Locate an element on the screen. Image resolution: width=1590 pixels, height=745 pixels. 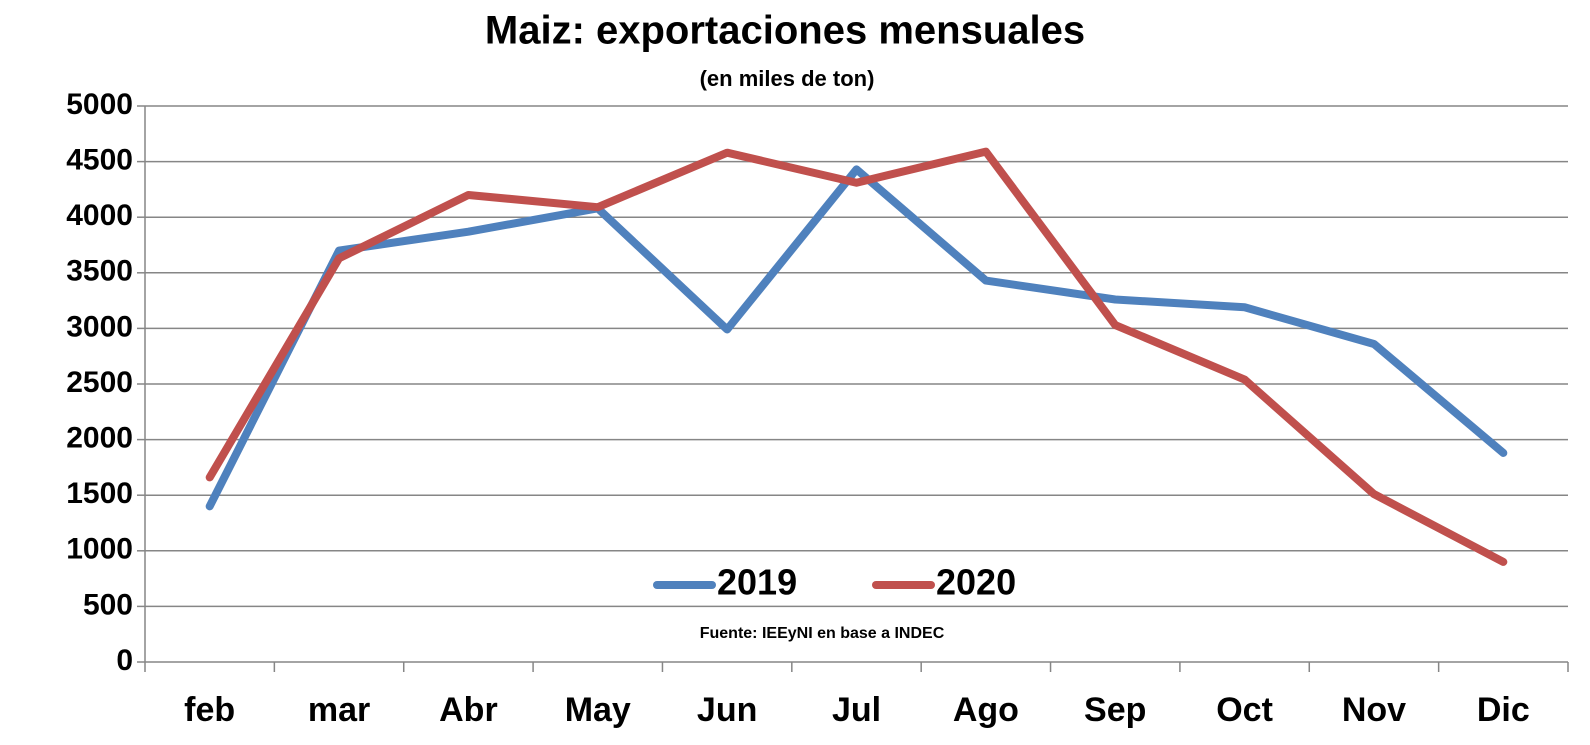
y-tick-label: 0 is located at coordinates (124, 660).